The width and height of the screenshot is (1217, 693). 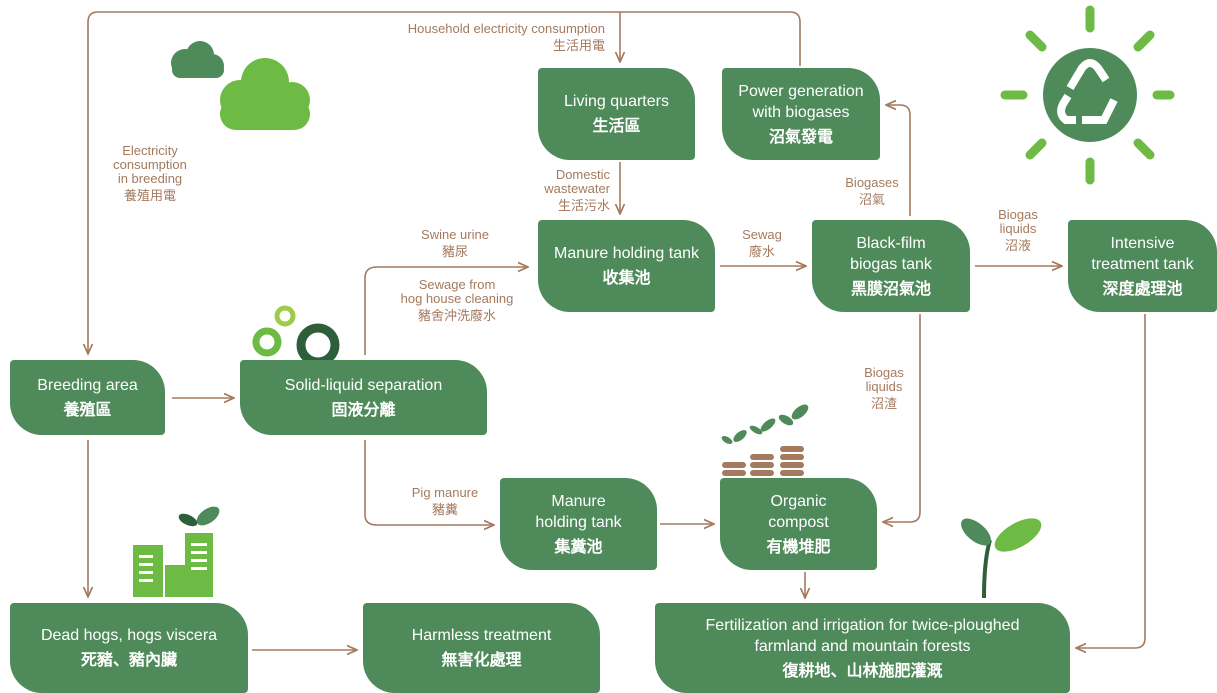 What do you see at coordinates (883, 403) in the screenshot?
I see `edge-label-zh: 沼渣` at bounding box center [883, 403].